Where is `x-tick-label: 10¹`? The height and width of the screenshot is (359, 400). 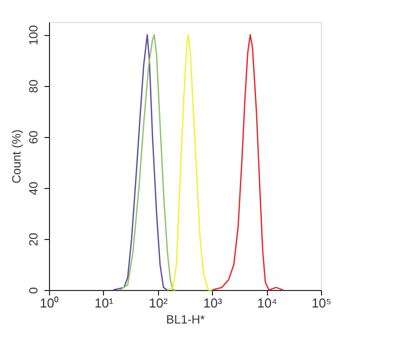
x-tick-label: 10¹ is located at coordinates (104, 303).